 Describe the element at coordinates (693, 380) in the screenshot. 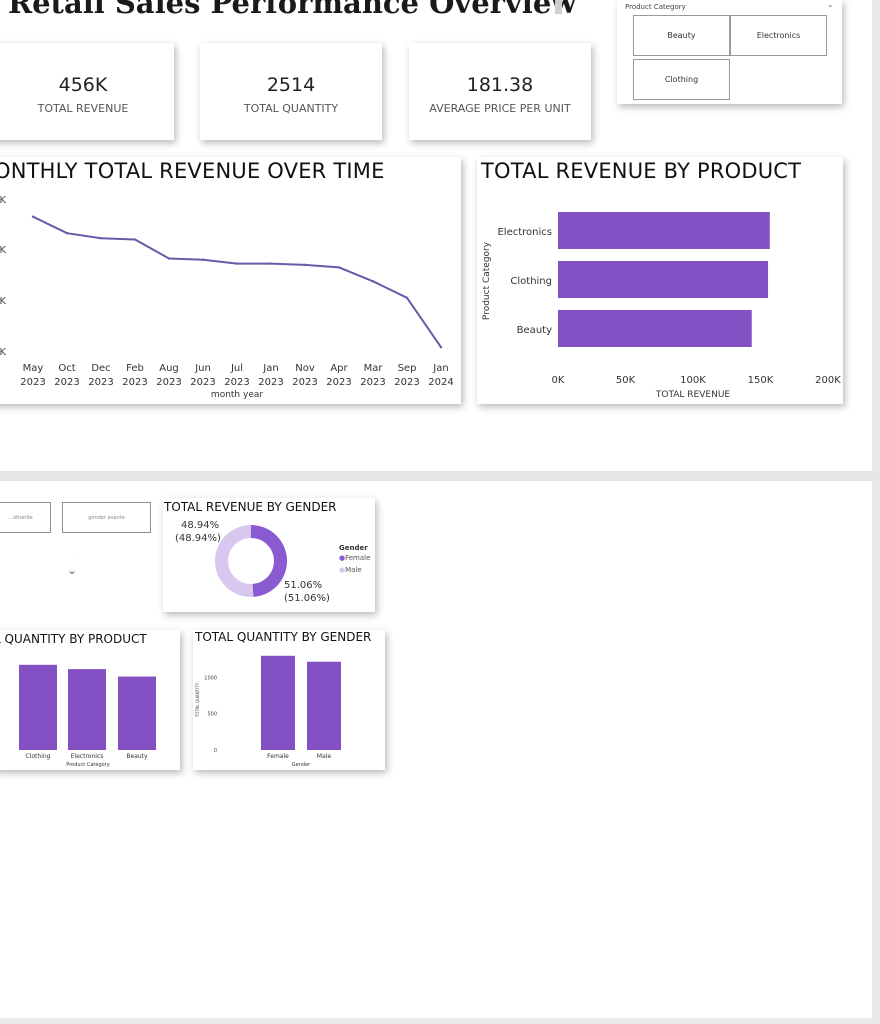

I see `x-tick-label: 100K` at that location.